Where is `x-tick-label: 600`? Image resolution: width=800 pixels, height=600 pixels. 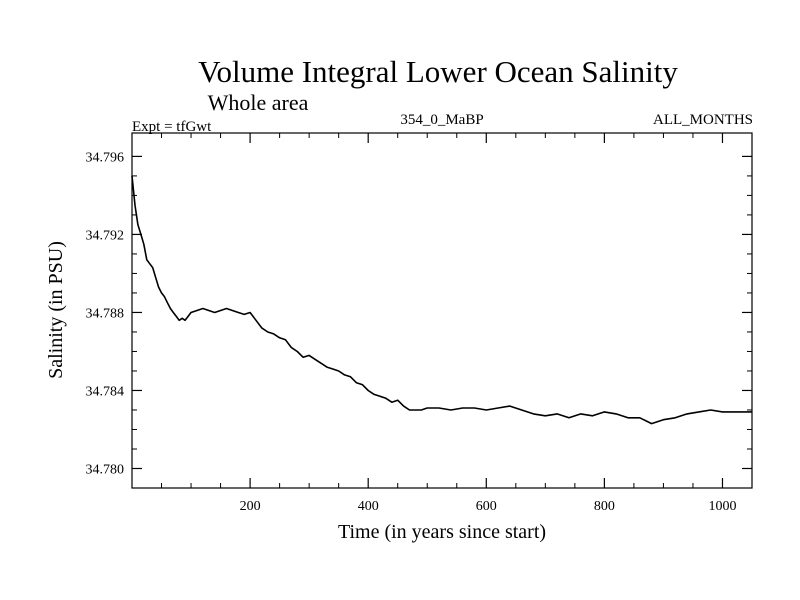
x-tick-label: 600 is located at coordinates (486, 506).